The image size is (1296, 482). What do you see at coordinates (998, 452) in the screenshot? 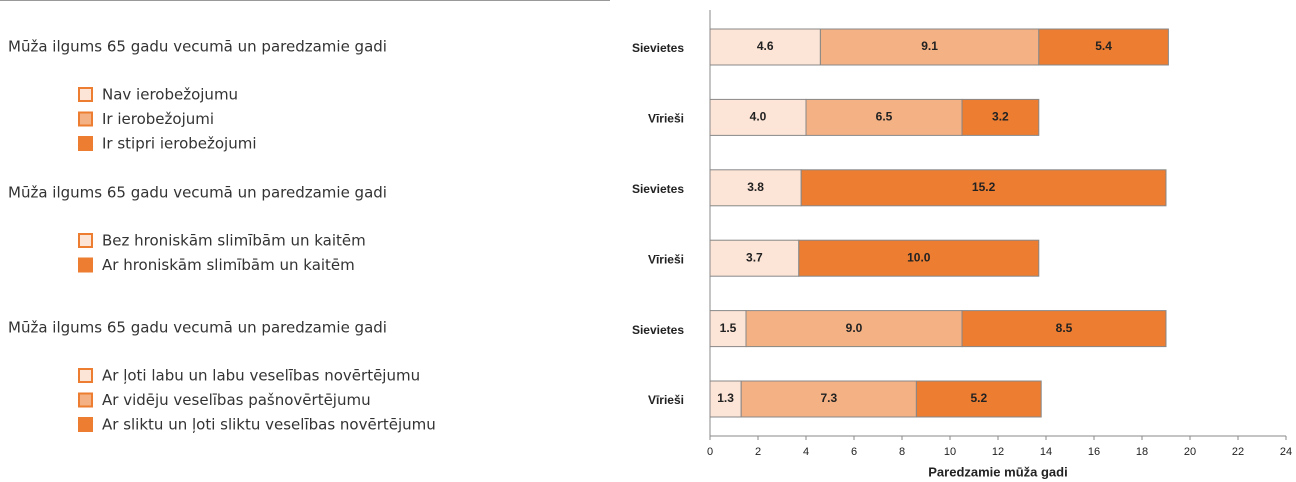
I see `x-tick-label: 12` at bounding box center [998, 452].